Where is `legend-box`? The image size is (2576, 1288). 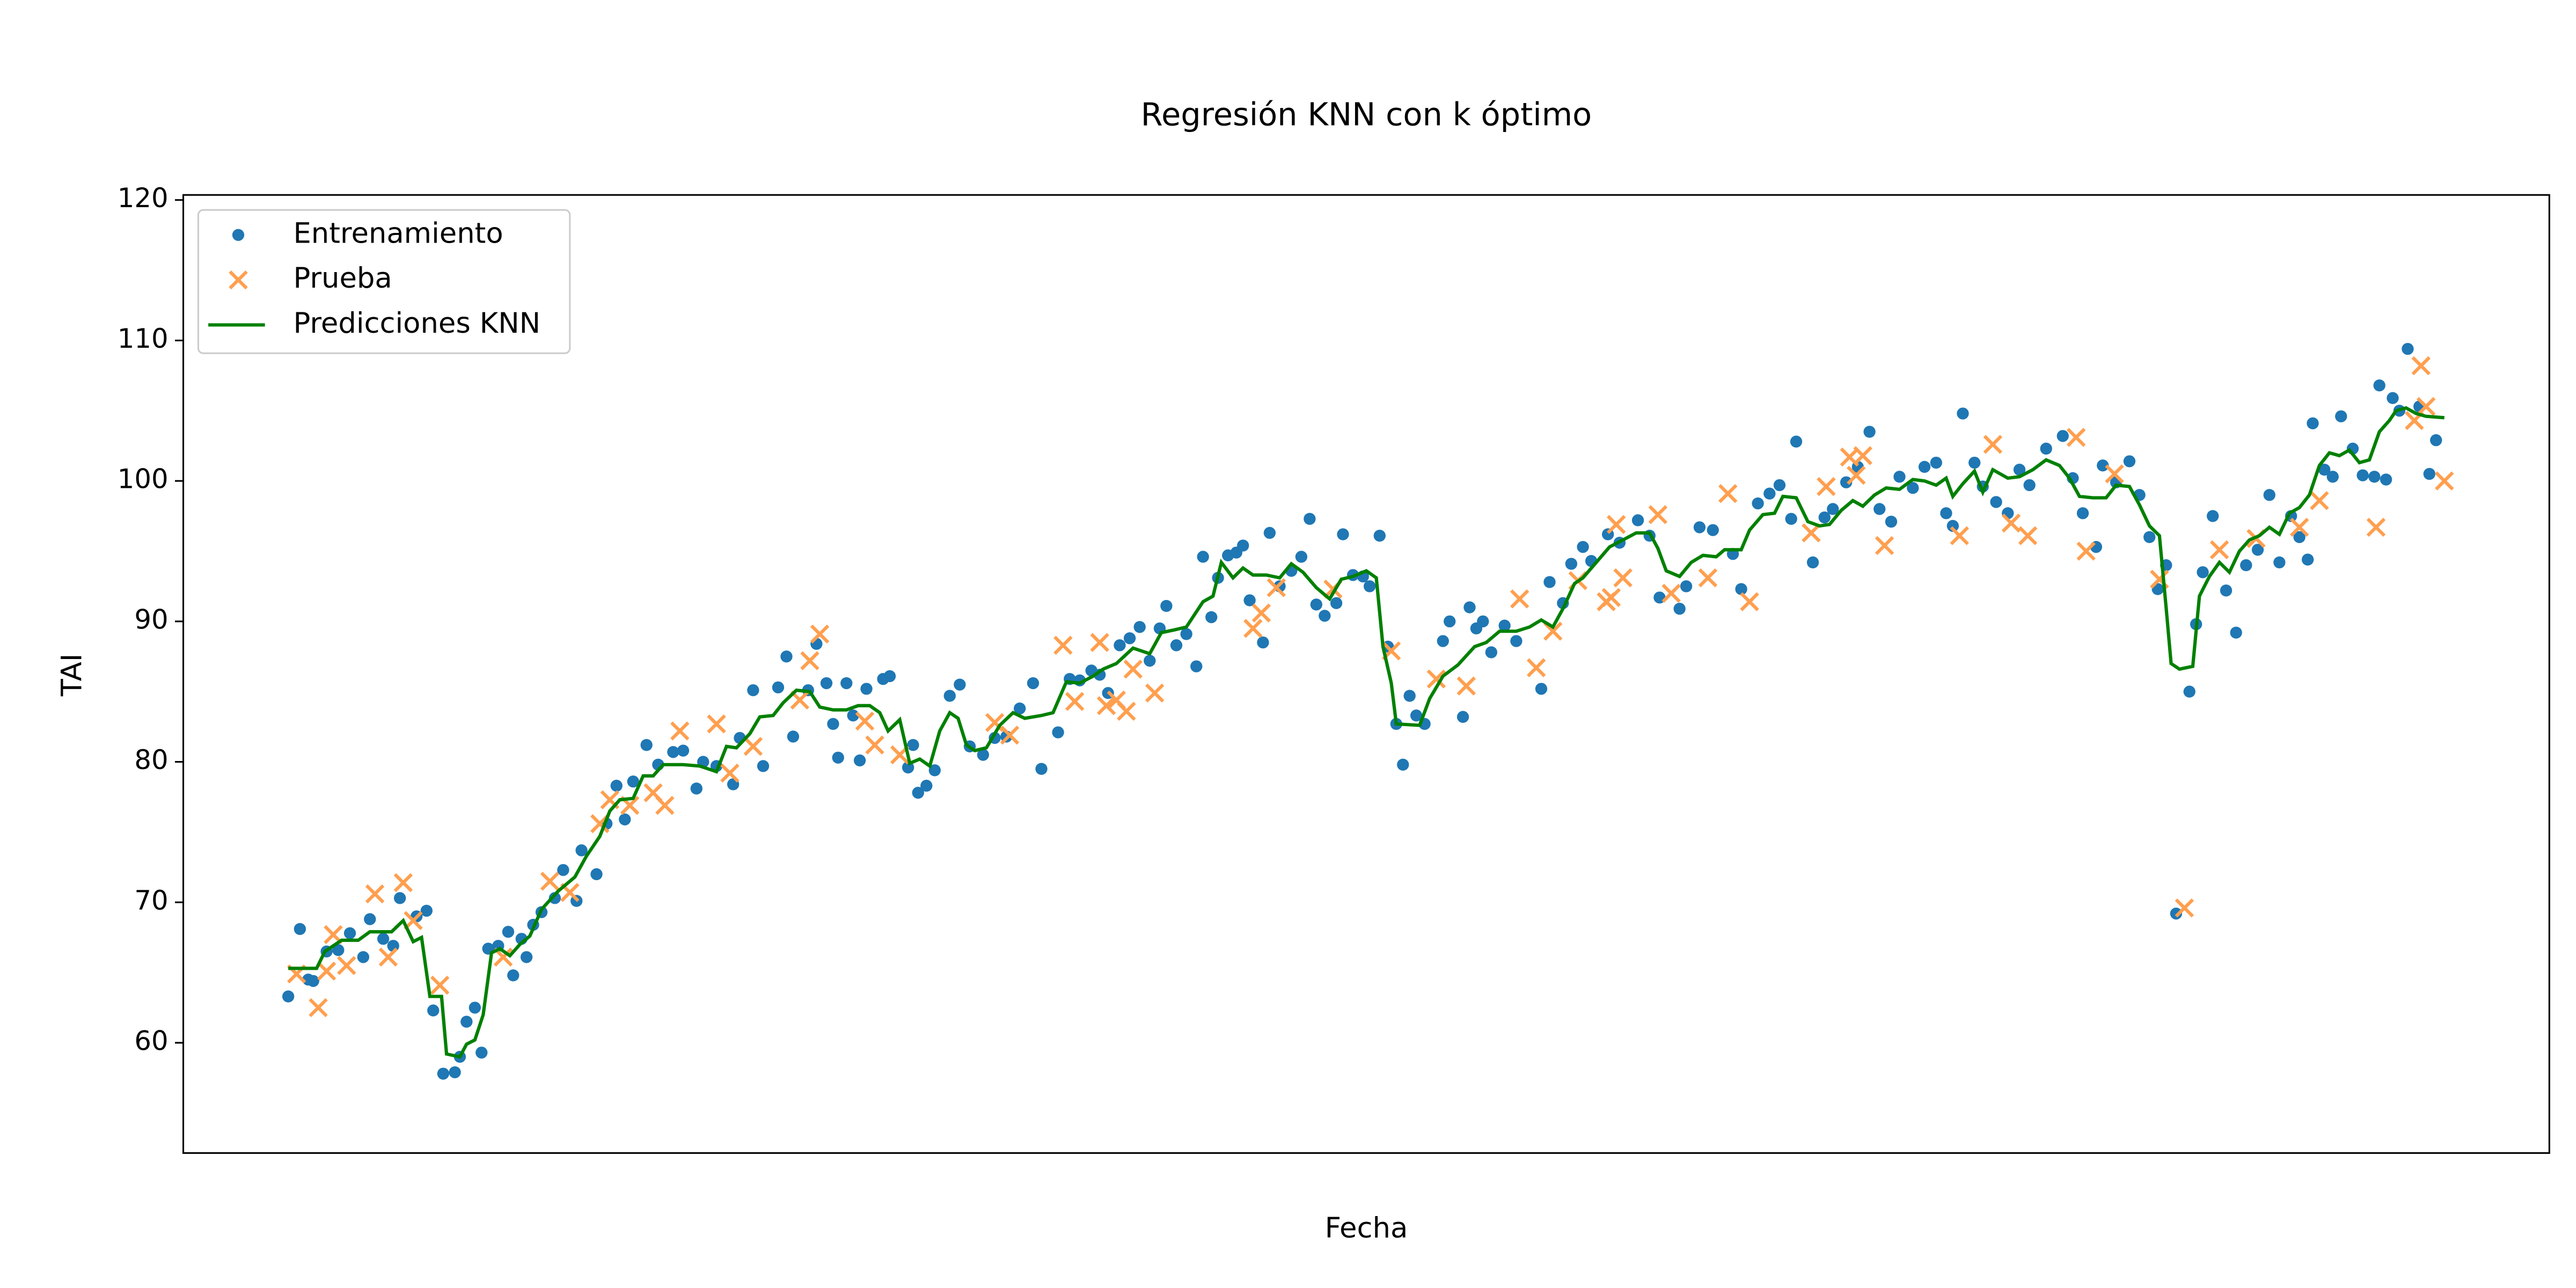 legend-box is located at coordinates (384, 281).